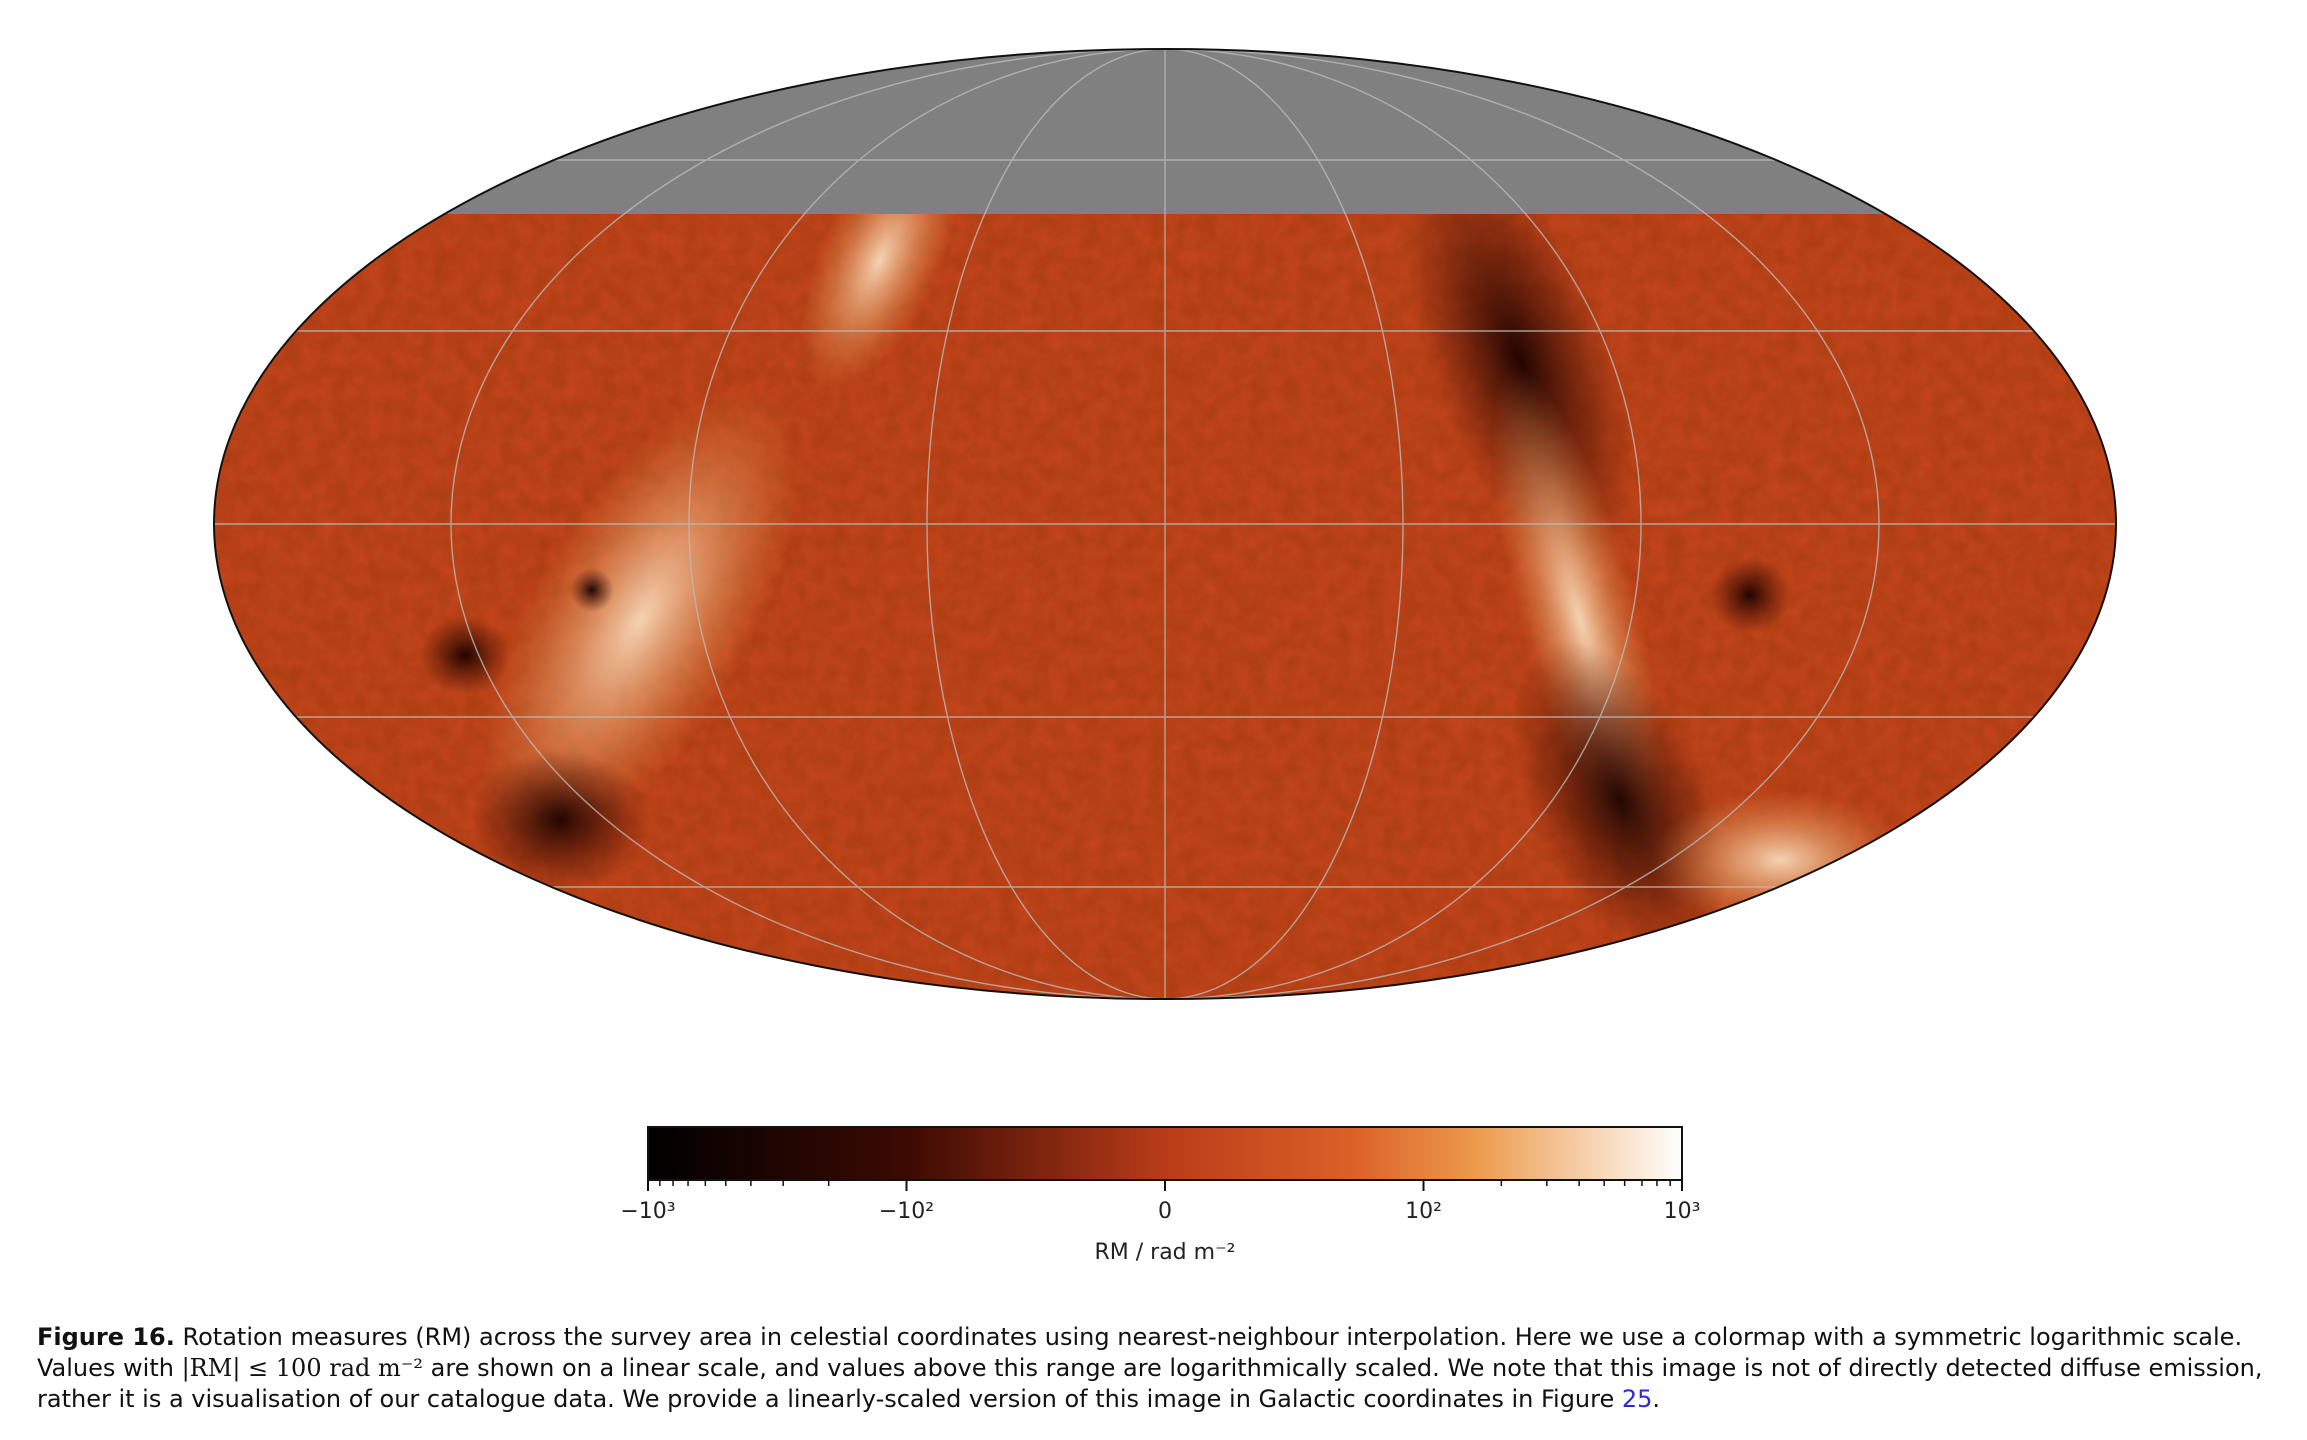  I want to click on colorbar-label: RM / rad m⁻², so click(1164, 1252).